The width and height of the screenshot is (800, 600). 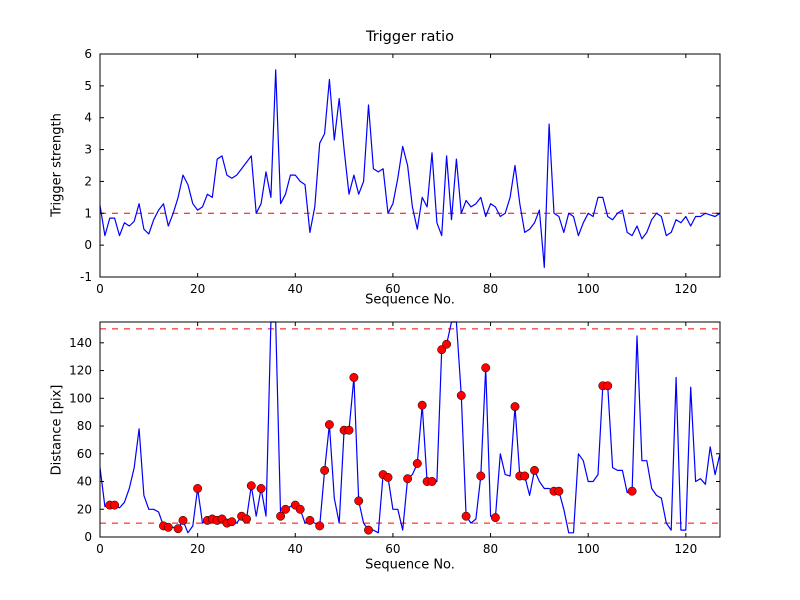 What do you see at coordinates (88, 118) in the screenshot?
I see `y-tick-label: 4` at bounding box center [88, 118].